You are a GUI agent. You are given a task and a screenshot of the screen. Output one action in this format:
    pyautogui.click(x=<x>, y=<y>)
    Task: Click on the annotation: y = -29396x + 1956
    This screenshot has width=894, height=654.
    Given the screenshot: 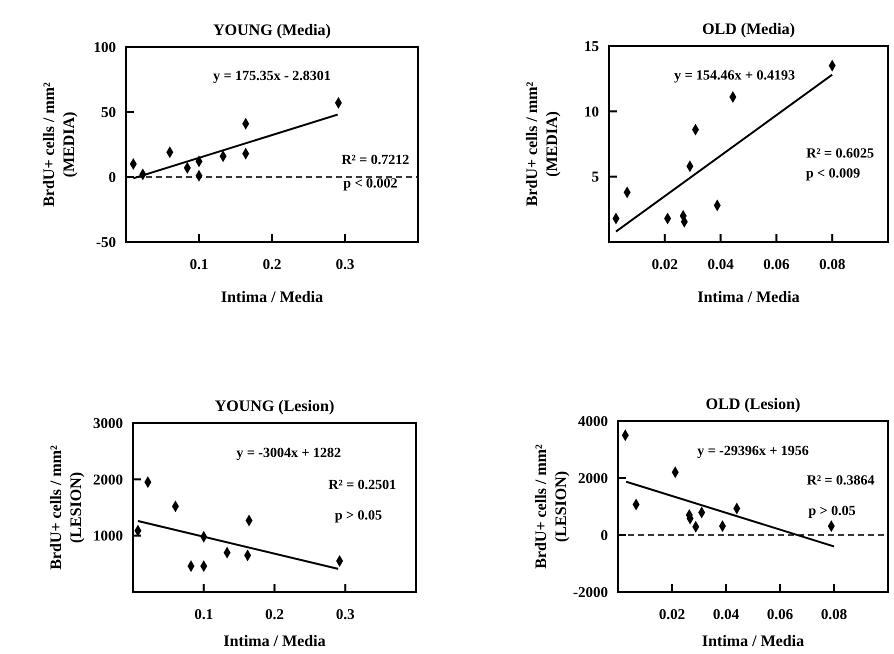 What is the action you would take?
    pyautogui.click(x=753, y=452)
    